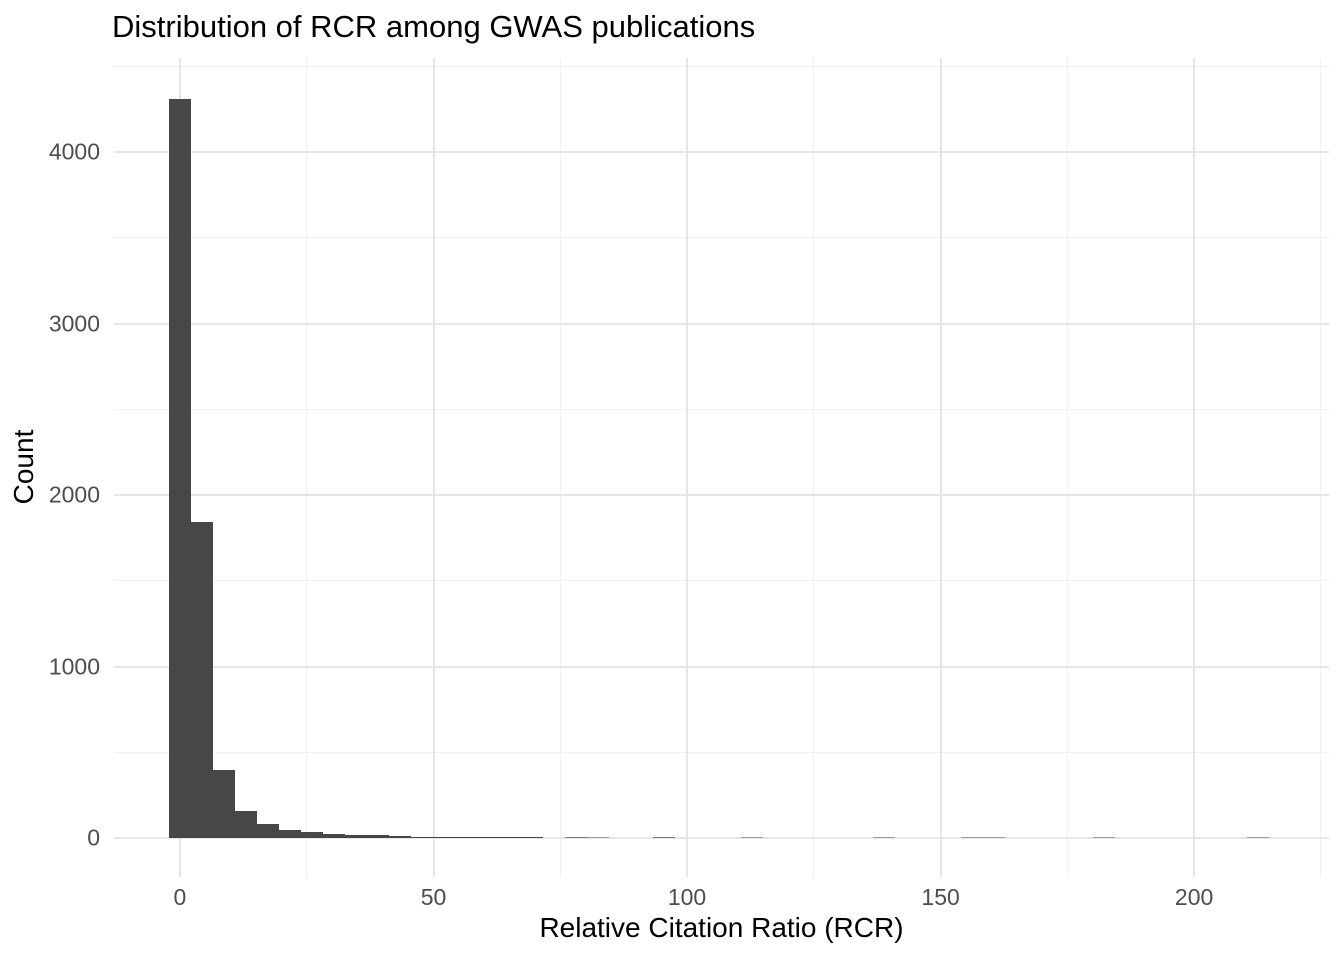 This screenshot has height=960, width=1344. I want to click on x-tick-label: 200, so click(1194, 897).